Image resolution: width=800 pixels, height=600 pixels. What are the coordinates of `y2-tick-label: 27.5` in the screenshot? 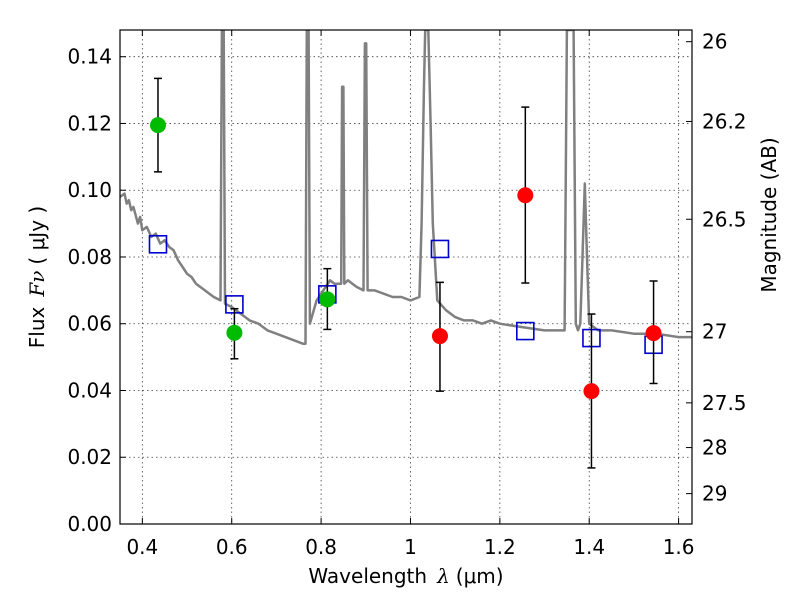 It's located at (724, 403).